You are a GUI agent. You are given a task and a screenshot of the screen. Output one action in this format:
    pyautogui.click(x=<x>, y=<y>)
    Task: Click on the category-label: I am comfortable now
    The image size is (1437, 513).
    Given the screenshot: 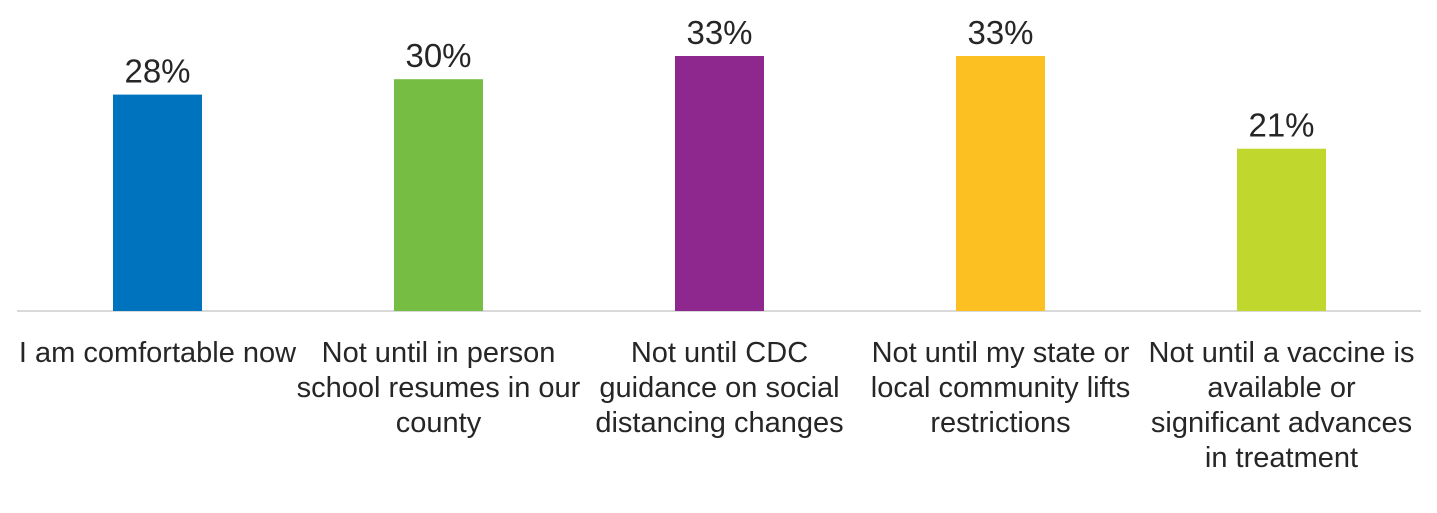 What is the action you would take?
    pyautogui.click(x=157, y=353)
    